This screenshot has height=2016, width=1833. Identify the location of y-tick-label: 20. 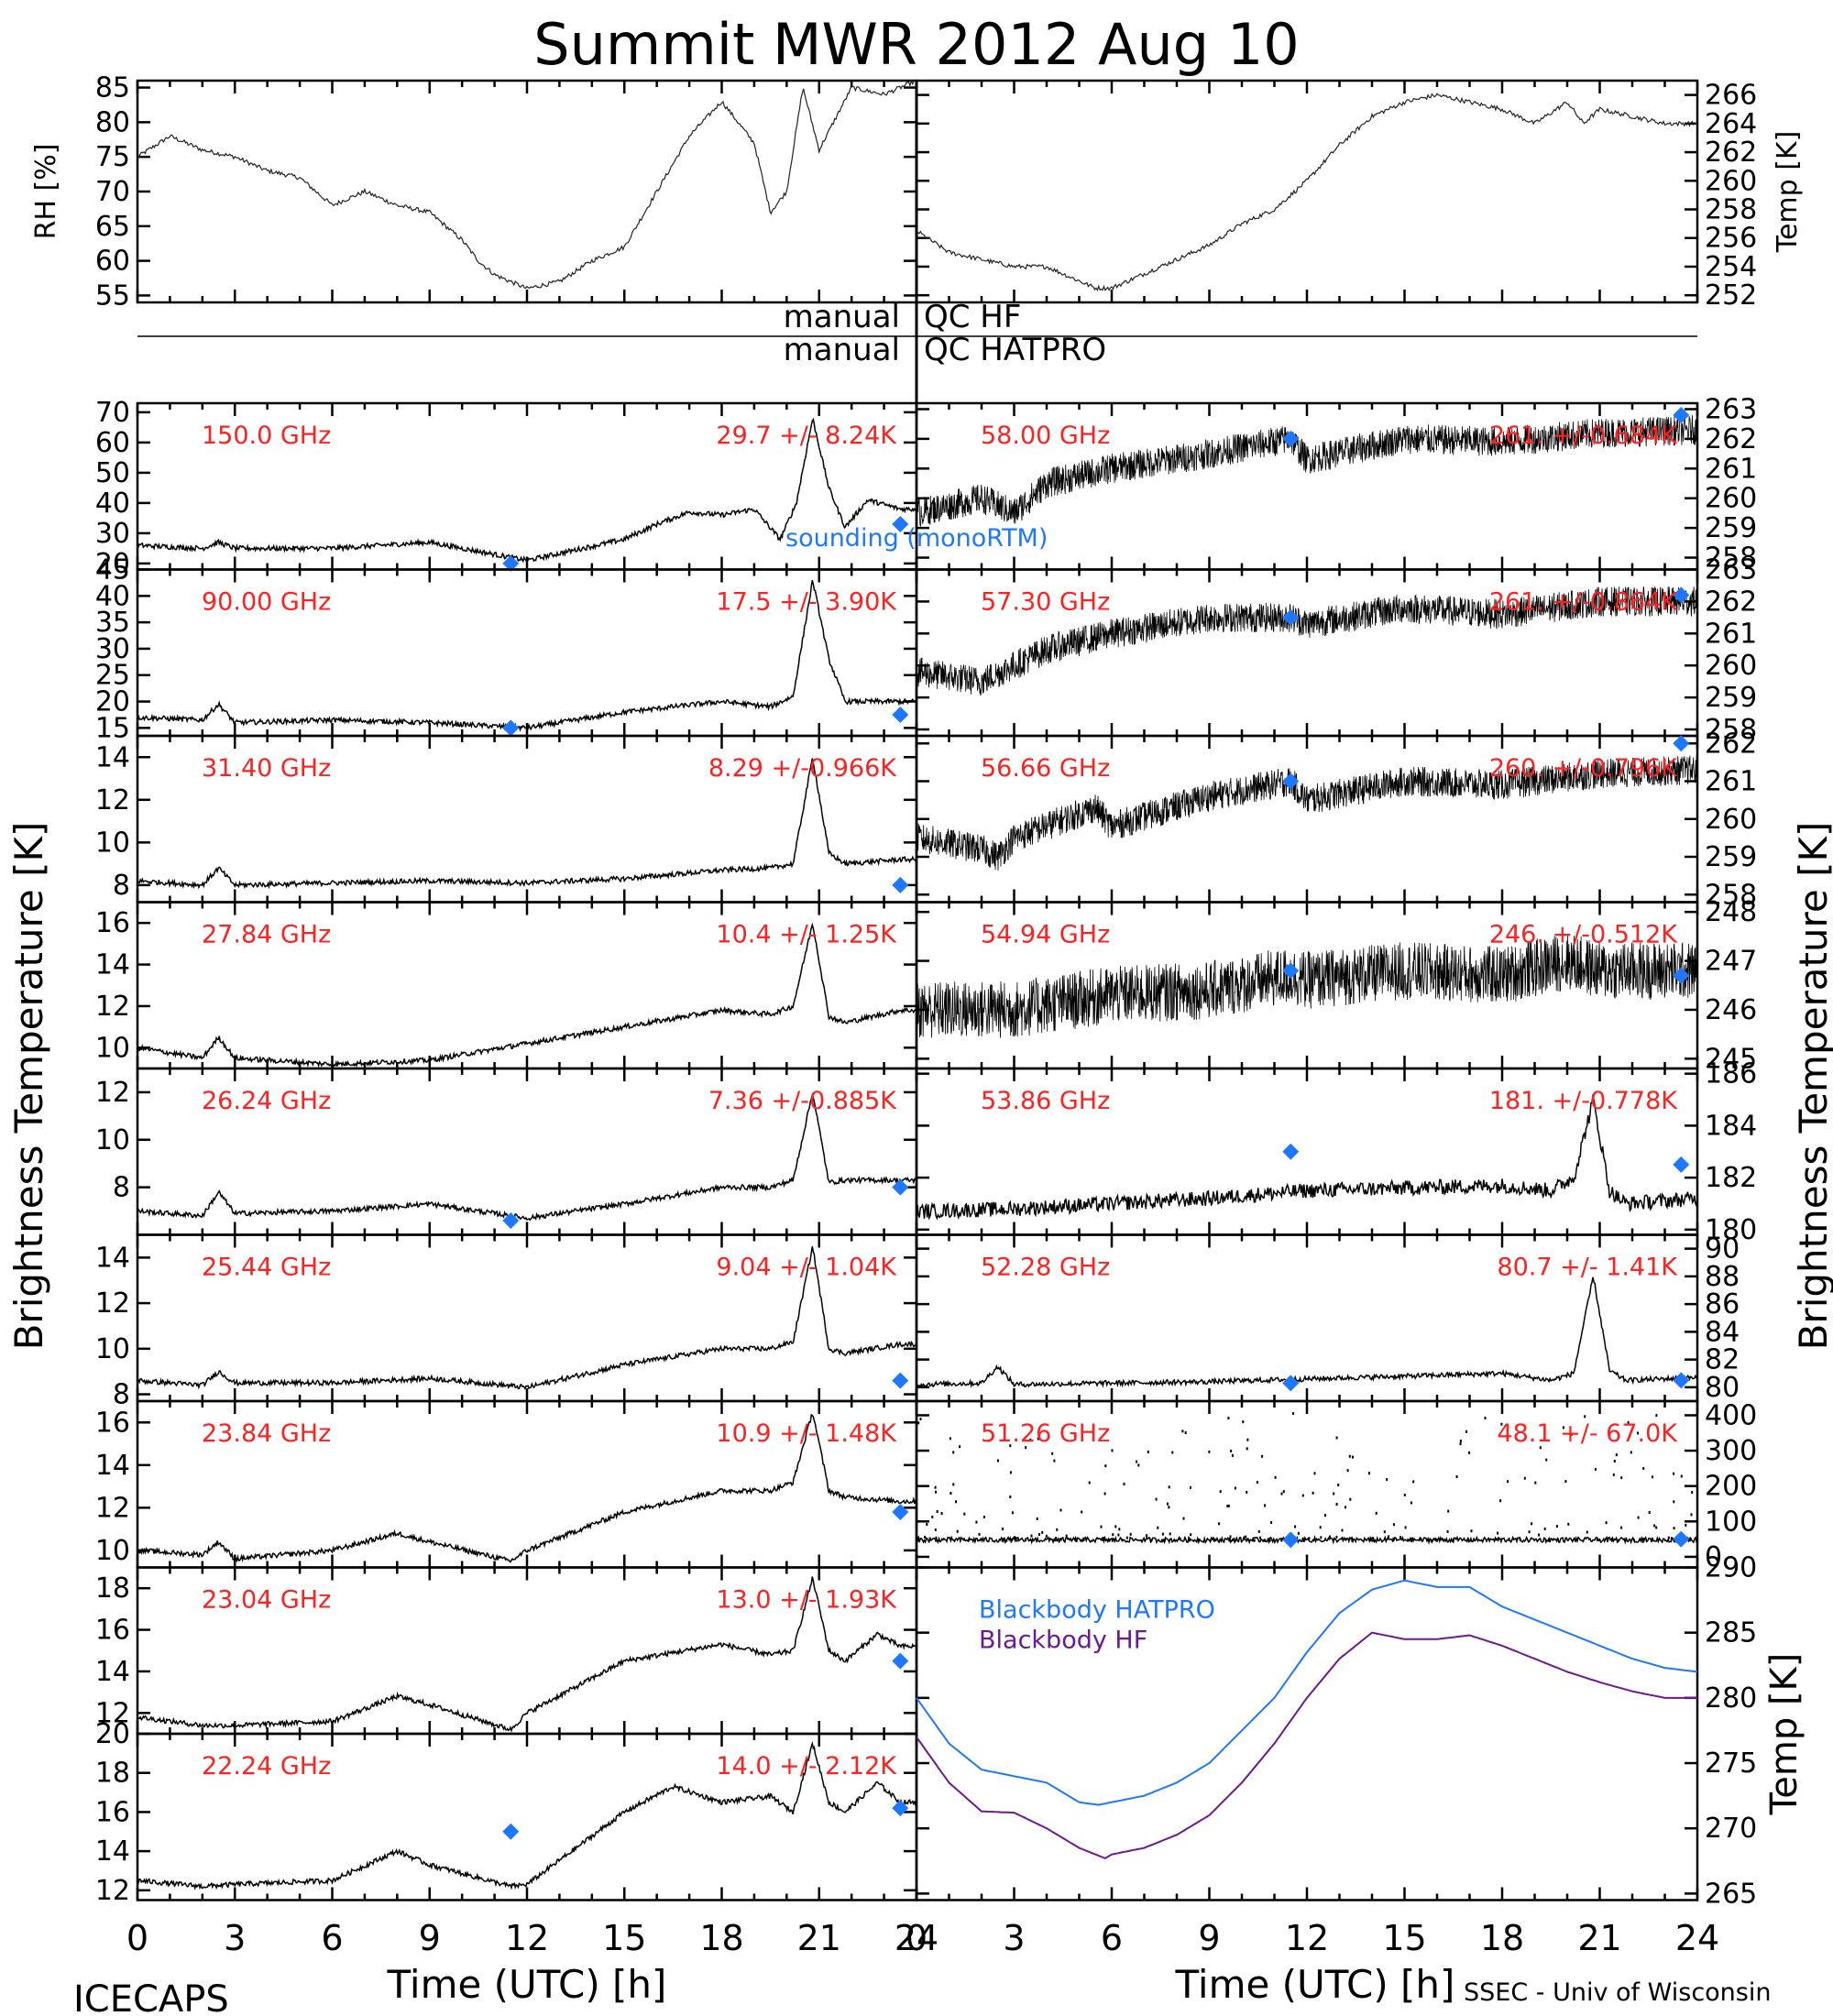
(112, 702).